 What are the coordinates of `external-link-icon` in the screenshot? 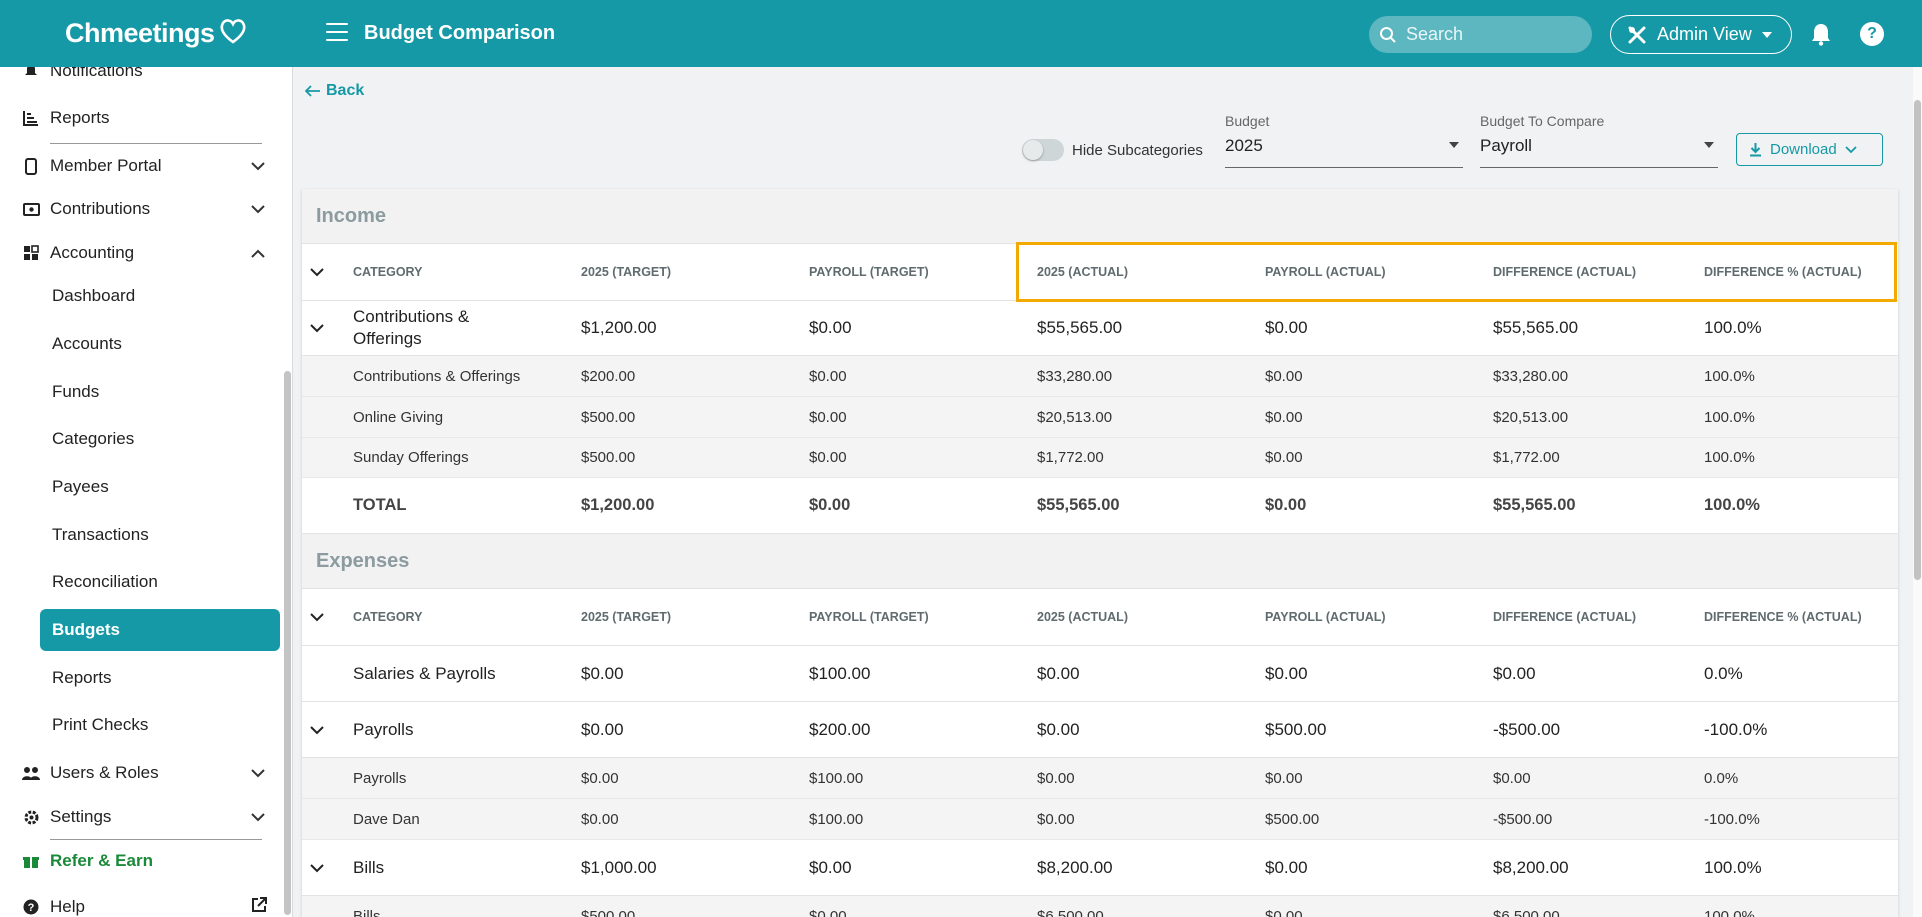 It's located at (259, 906).